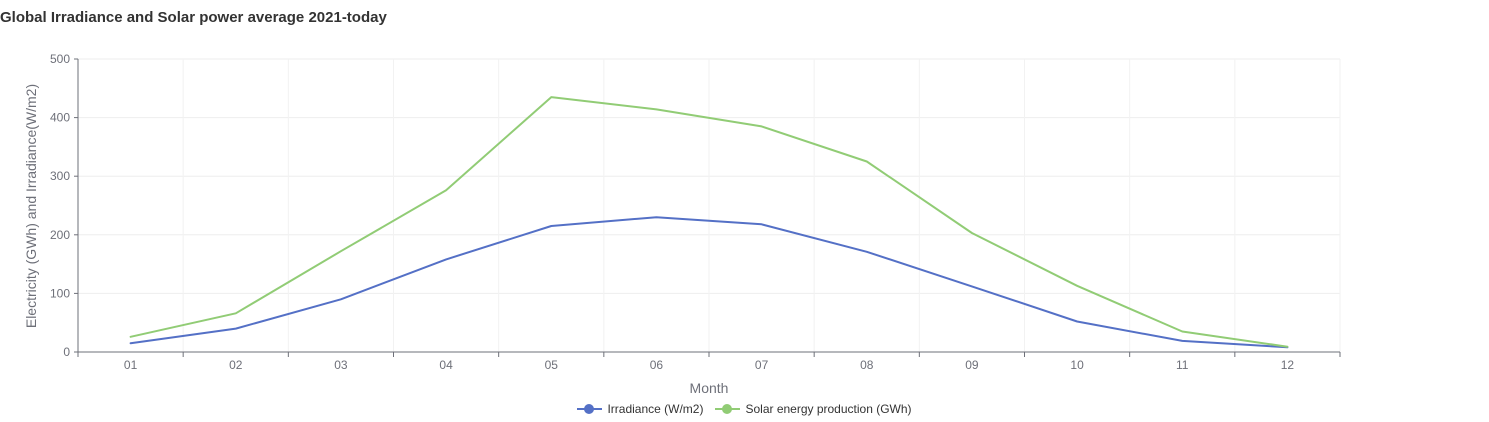 The image size is (1489, 422). I want to click on legend-label-solar-energy: Solar energy production (GWh), so click(828, 409).